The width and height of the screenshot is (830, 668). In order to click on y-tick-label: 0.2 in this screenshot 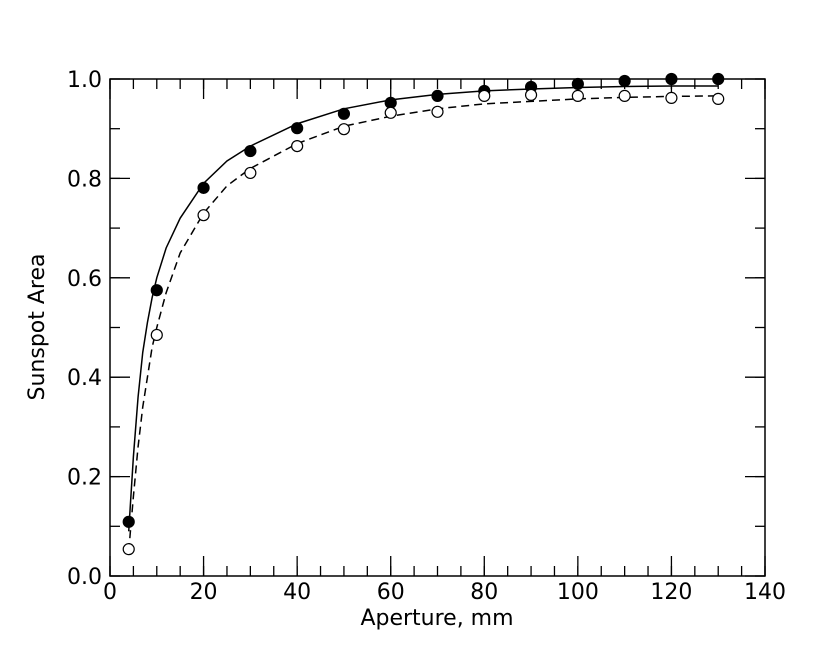, I will do `click(84, 478)`.